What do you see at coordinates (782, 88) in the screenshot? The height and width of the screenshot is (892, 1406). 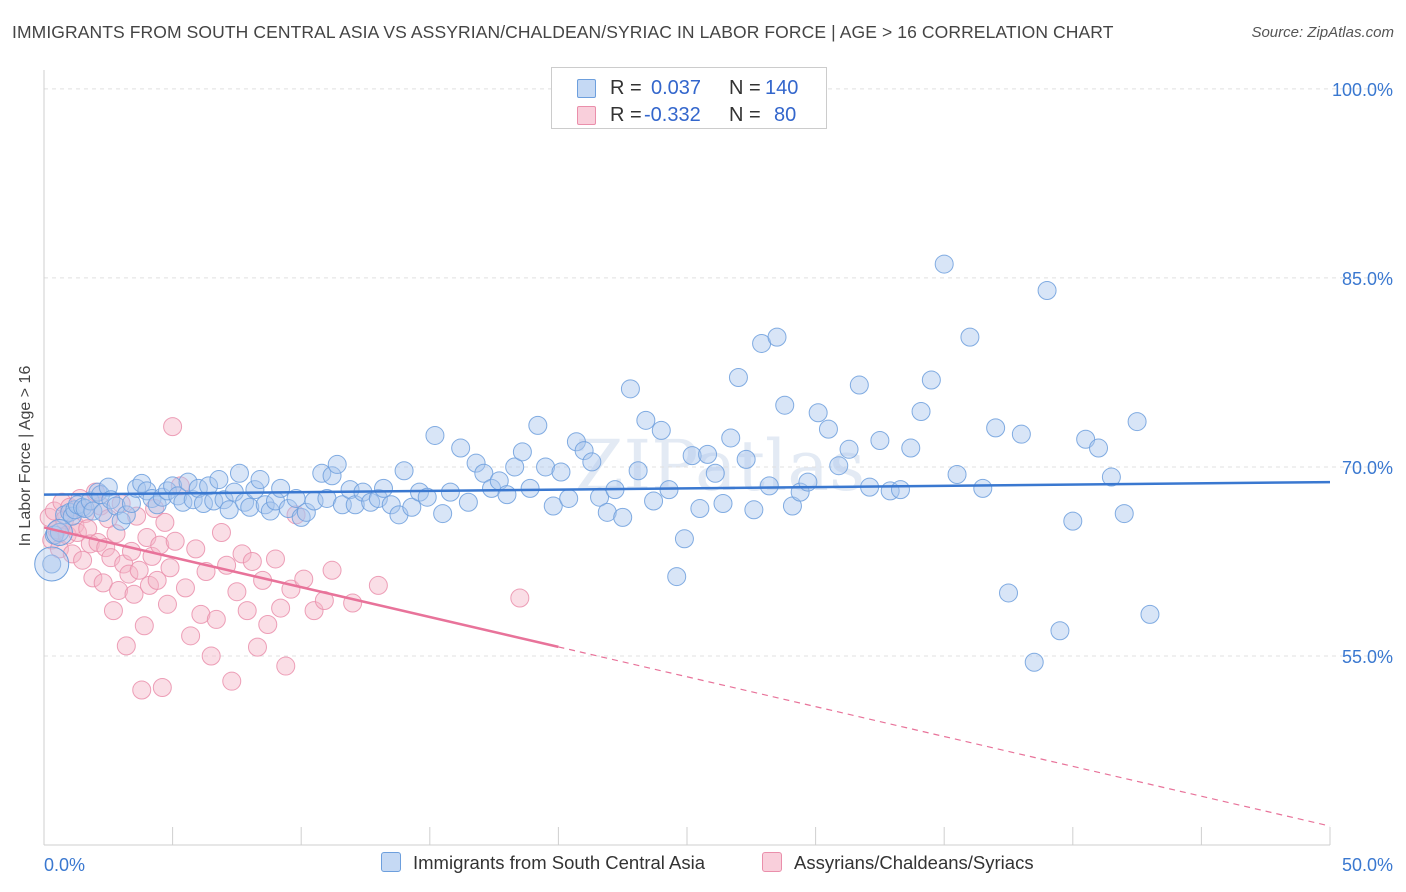 I see `legend-n-value-blue: 140` at bounding box center [782, 88].